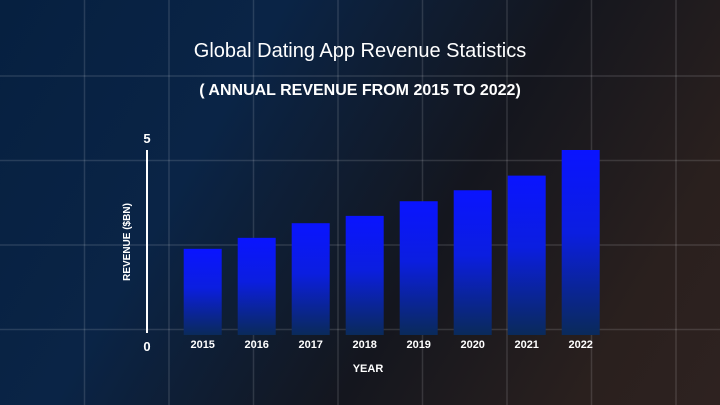 The height and width of the screenshot is (405, 720). I want to click on x-tick-label: 2015, so click(202, 345).